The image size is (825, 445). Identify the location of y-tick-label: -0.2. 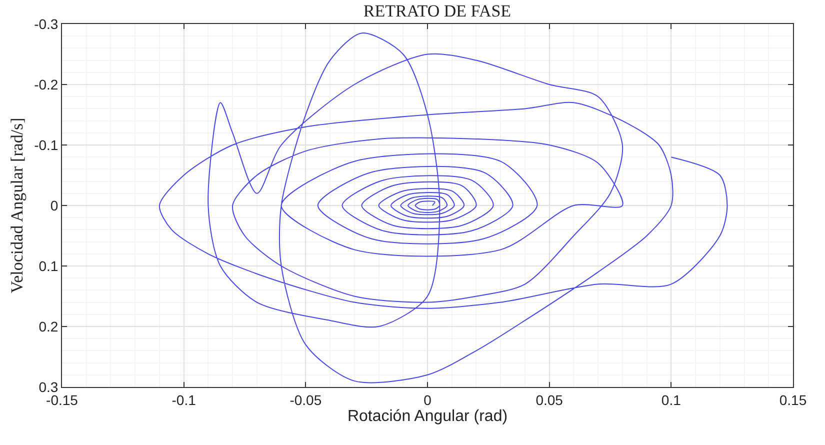
(46, 84).